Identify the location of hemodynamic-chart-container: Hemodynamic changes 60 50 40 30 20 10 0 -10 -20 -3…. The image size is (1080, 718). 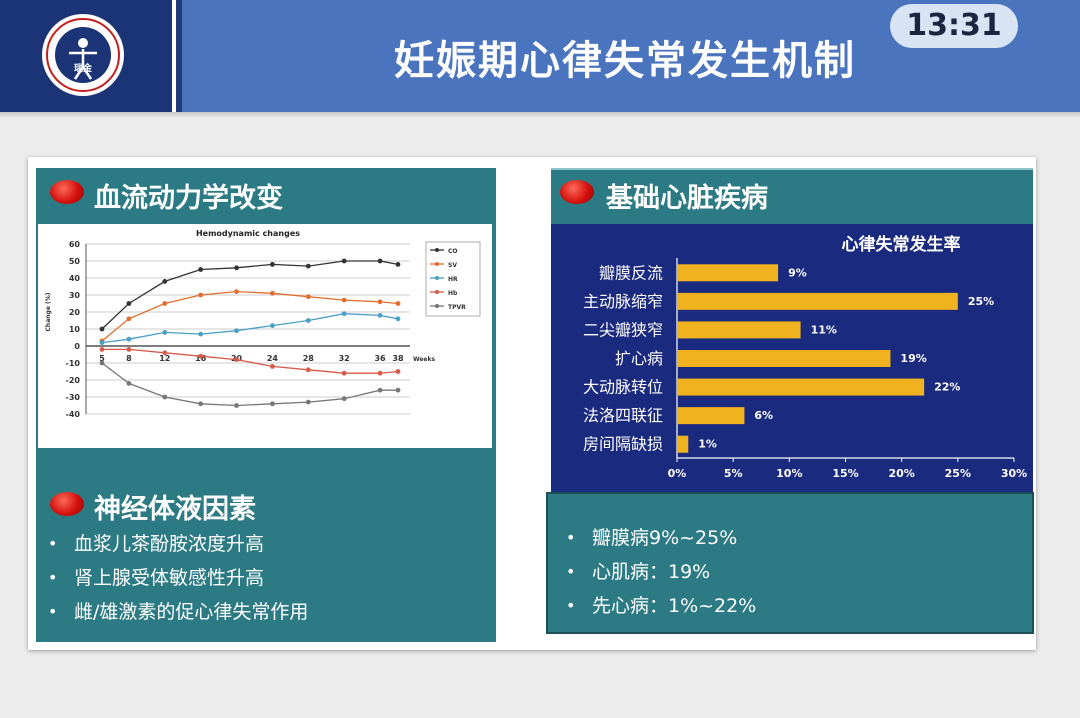
(265, 336).